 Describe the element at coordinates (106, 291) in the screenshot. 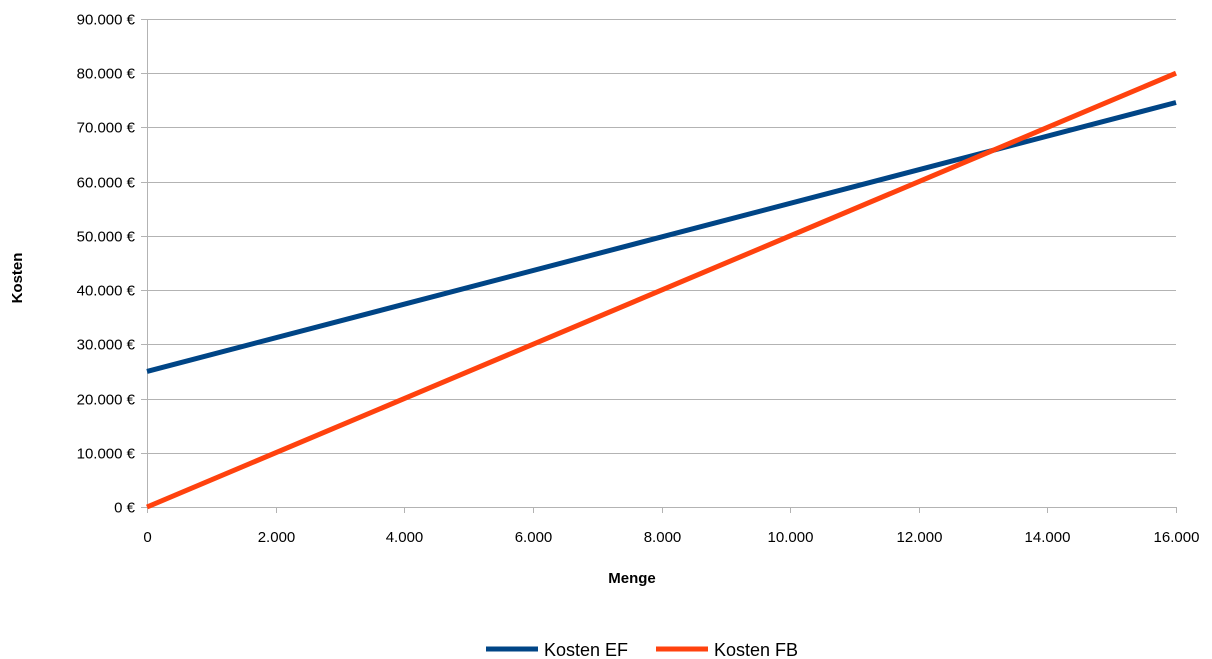

I see `y-tick-label: 40.000 €` at that location.